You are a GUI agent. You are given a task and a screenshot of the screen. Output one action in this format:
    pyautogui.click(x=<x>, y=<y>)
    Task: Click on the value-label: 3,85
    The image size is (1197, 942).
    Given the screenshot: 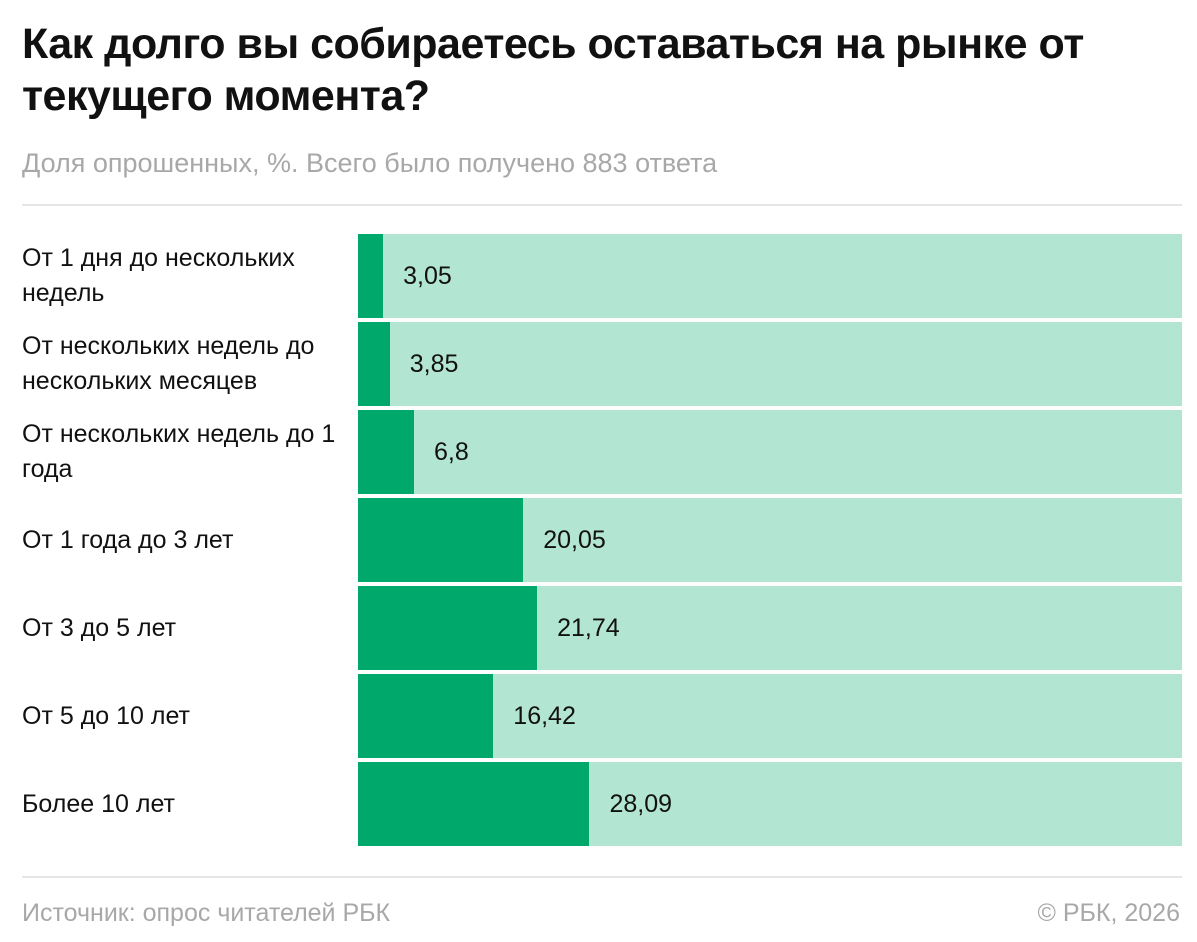 What is the action you would take?
    pyautogui.click(x=434, y=363)
    